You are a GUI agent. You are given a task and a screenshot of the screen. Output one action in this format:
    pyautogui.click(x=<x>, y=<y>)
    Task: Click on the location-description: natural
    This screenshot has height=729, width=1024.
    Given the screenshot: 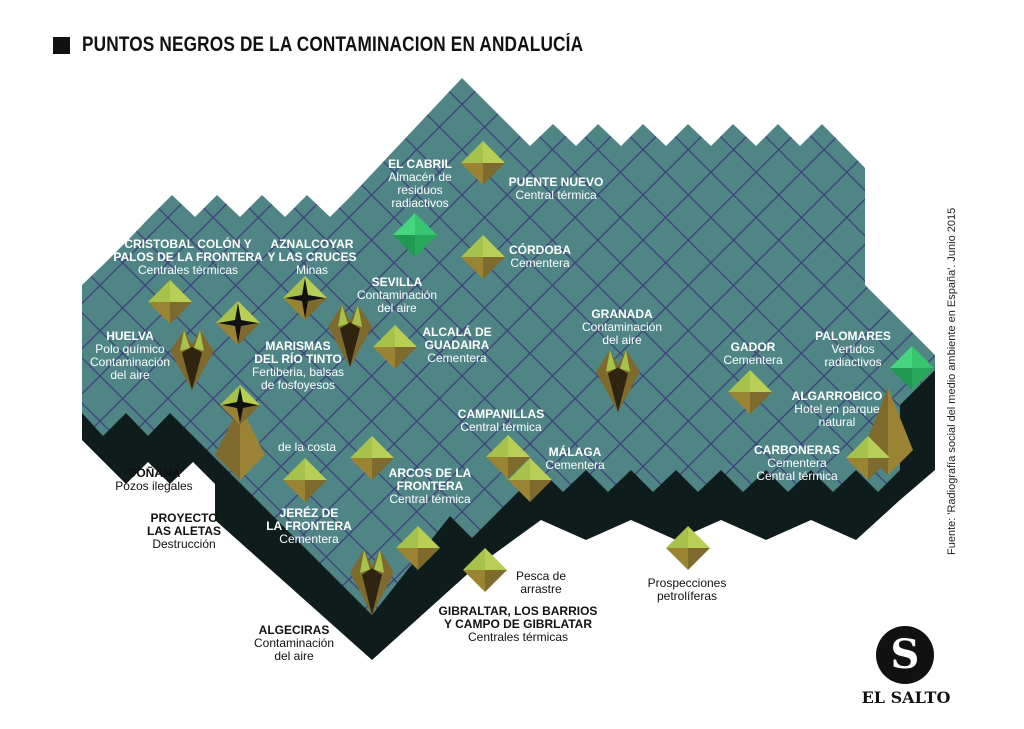 What is the action you would take?
    pyautogui.click(x=837, y=422)
    